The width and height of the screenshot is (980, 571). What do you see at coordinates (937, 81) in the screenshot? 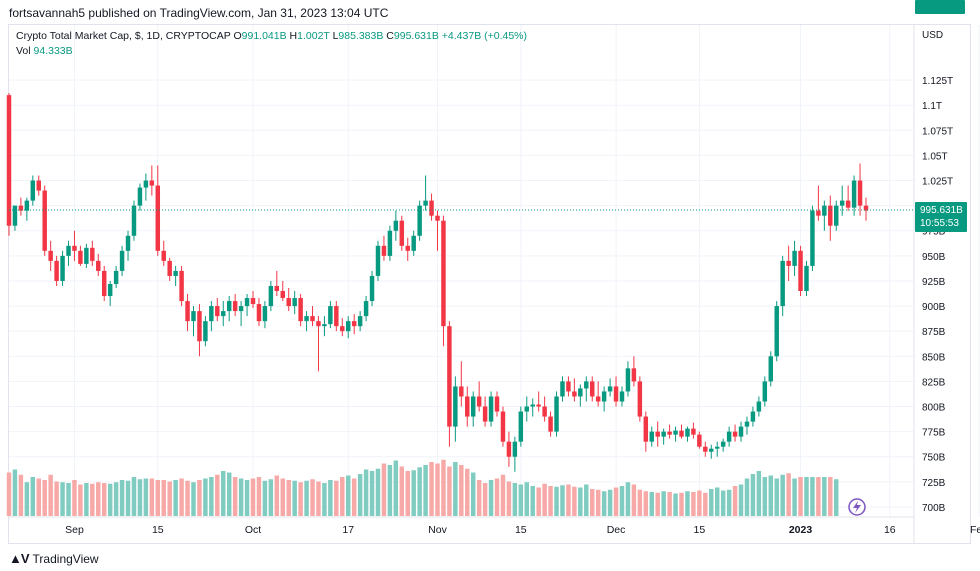
I see `y-tick-label: 1.125T` at bounding box center [937, 81].